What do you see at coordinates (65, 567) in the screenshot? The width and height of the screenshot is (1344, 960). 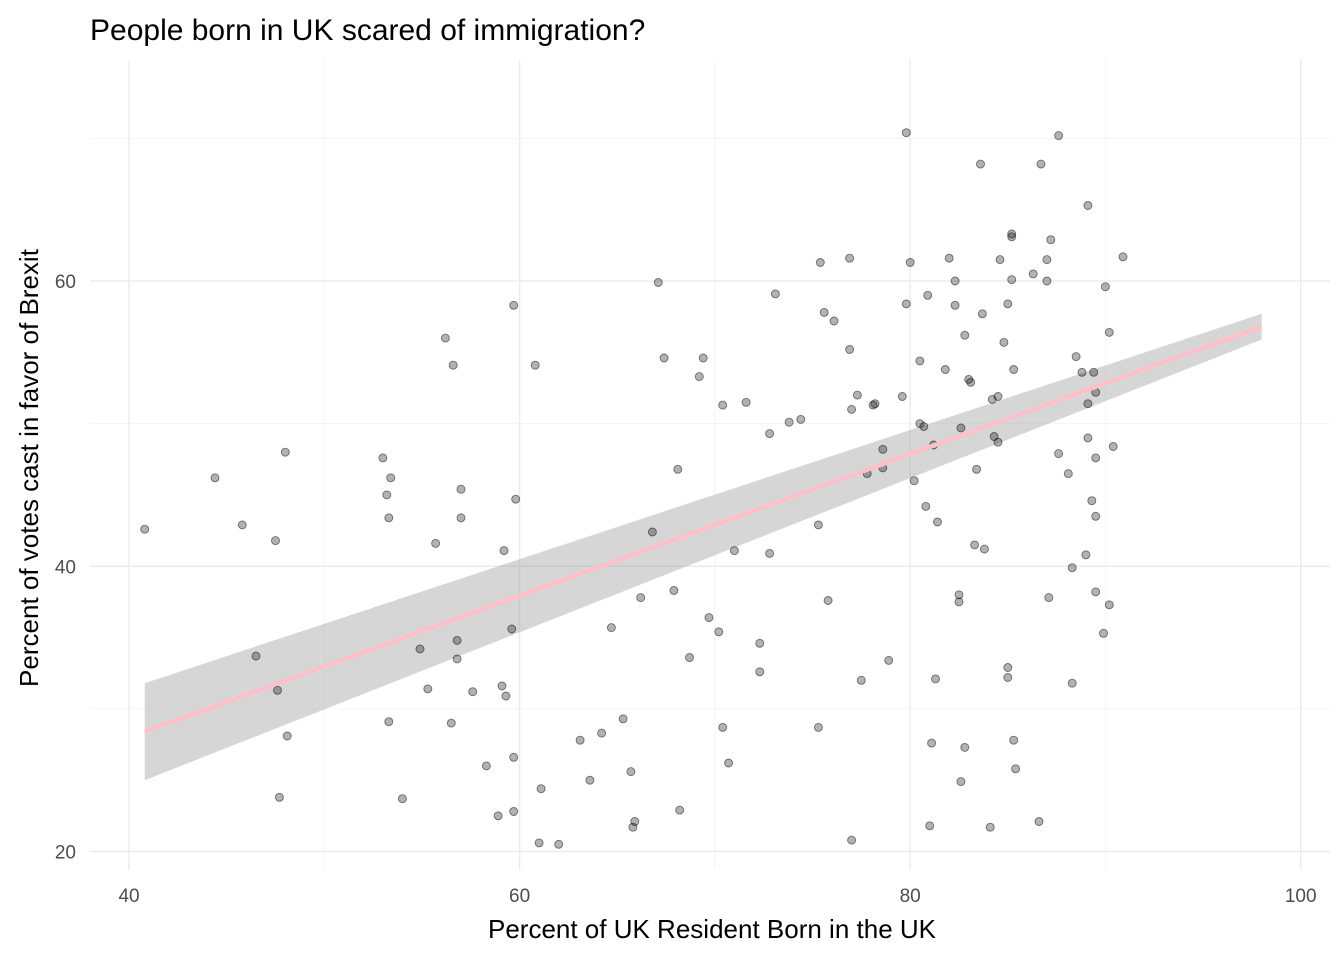 I see `y-tick-label: 40` at bounding box center [65, 567].